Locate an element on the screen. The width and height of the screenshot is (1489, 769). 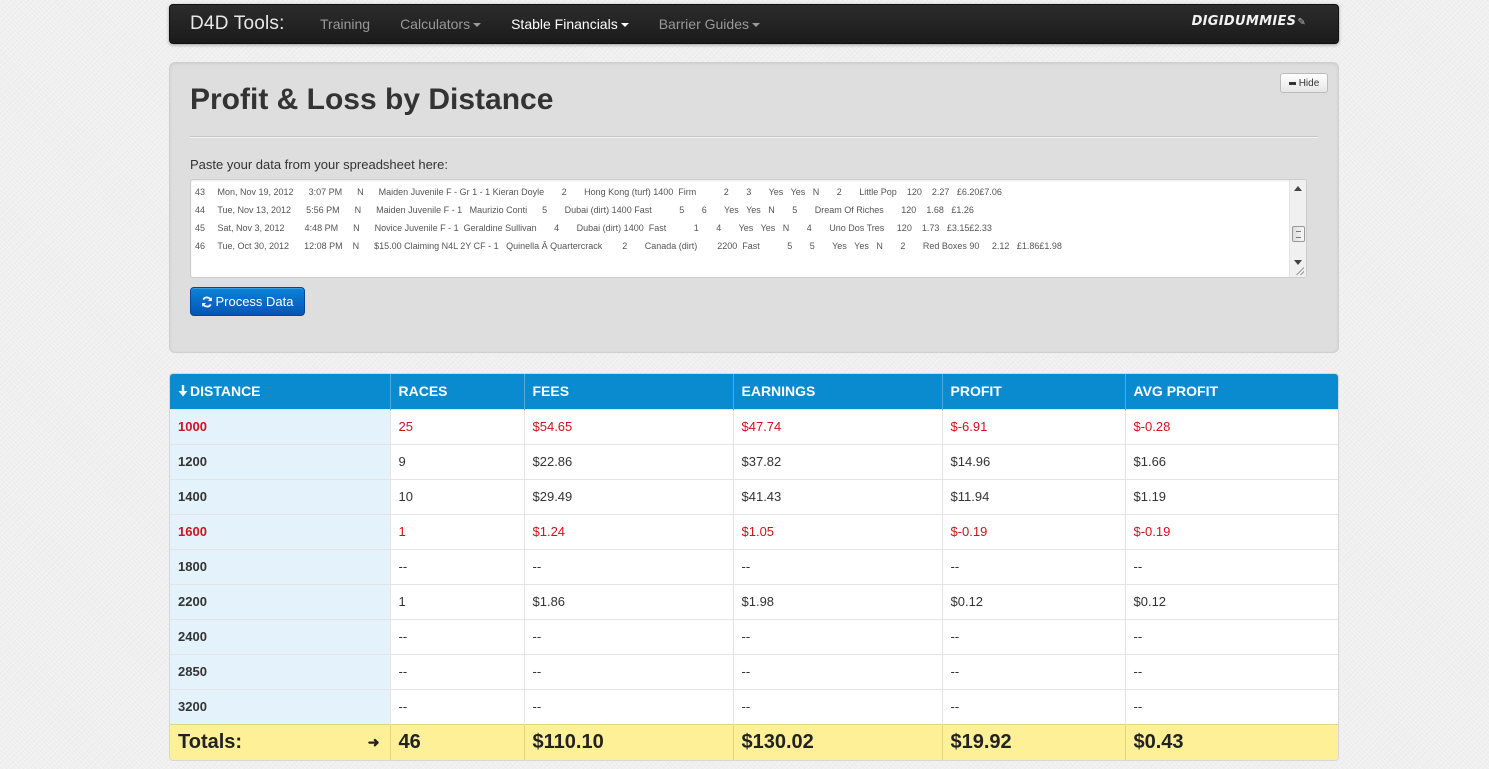
distance-cell: 2850 is located at coordinates (280, 671).